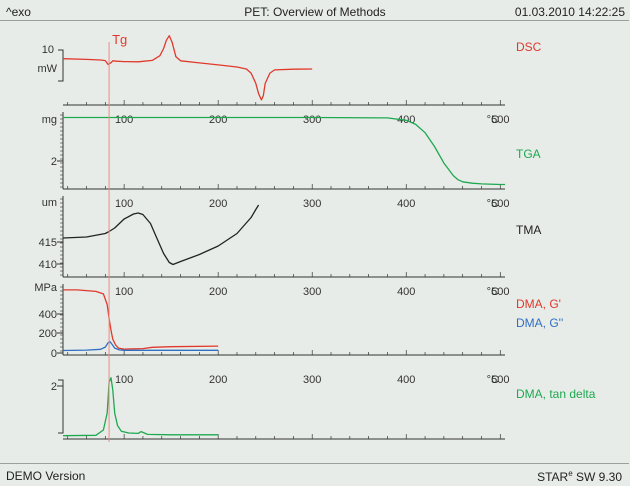 The height and width of the screenshot is (486, 630). I want to click on tandelta-x-unit: °C, so click(493, 380).